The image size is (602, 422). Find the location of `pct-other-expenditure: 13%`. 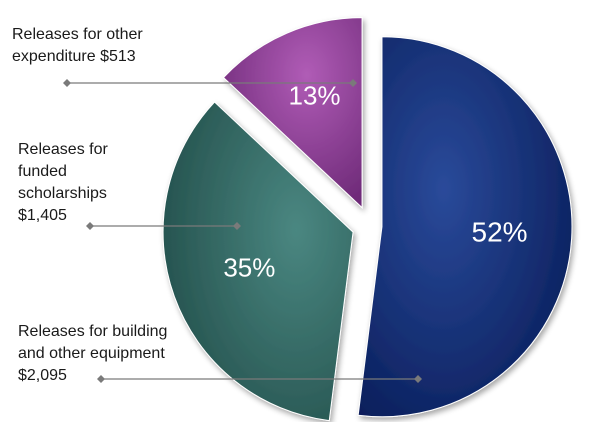

pct-other-expenditure: 13% is located at coordinates (314, 96).